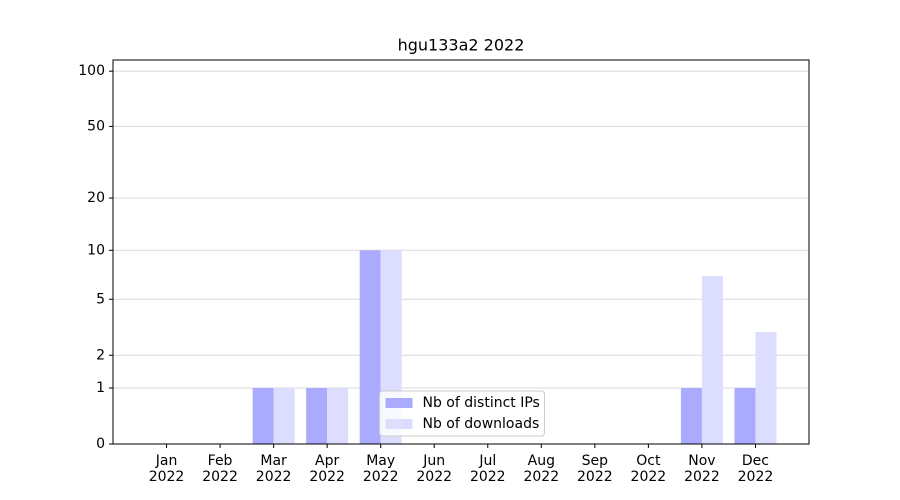  What do you see at coordinates (100, 299) in the screenshot?
I see `y-tick-label: 5` at bounding box center [100, 299].